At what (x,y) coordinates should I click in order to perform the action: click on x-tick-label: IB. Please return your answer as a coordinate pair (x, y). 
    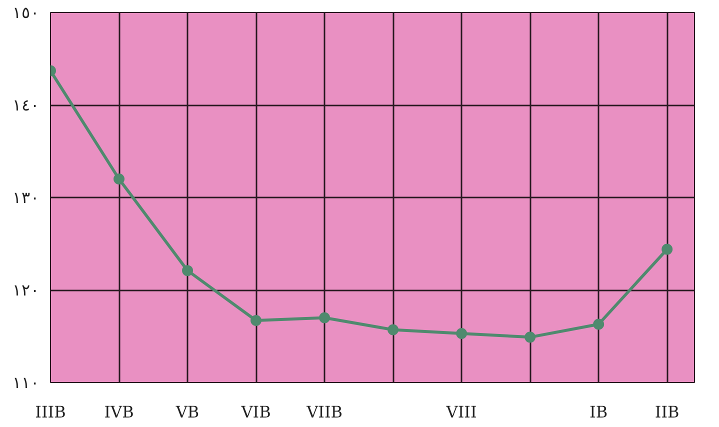
    Looking at the image, I should click on (599, 412).